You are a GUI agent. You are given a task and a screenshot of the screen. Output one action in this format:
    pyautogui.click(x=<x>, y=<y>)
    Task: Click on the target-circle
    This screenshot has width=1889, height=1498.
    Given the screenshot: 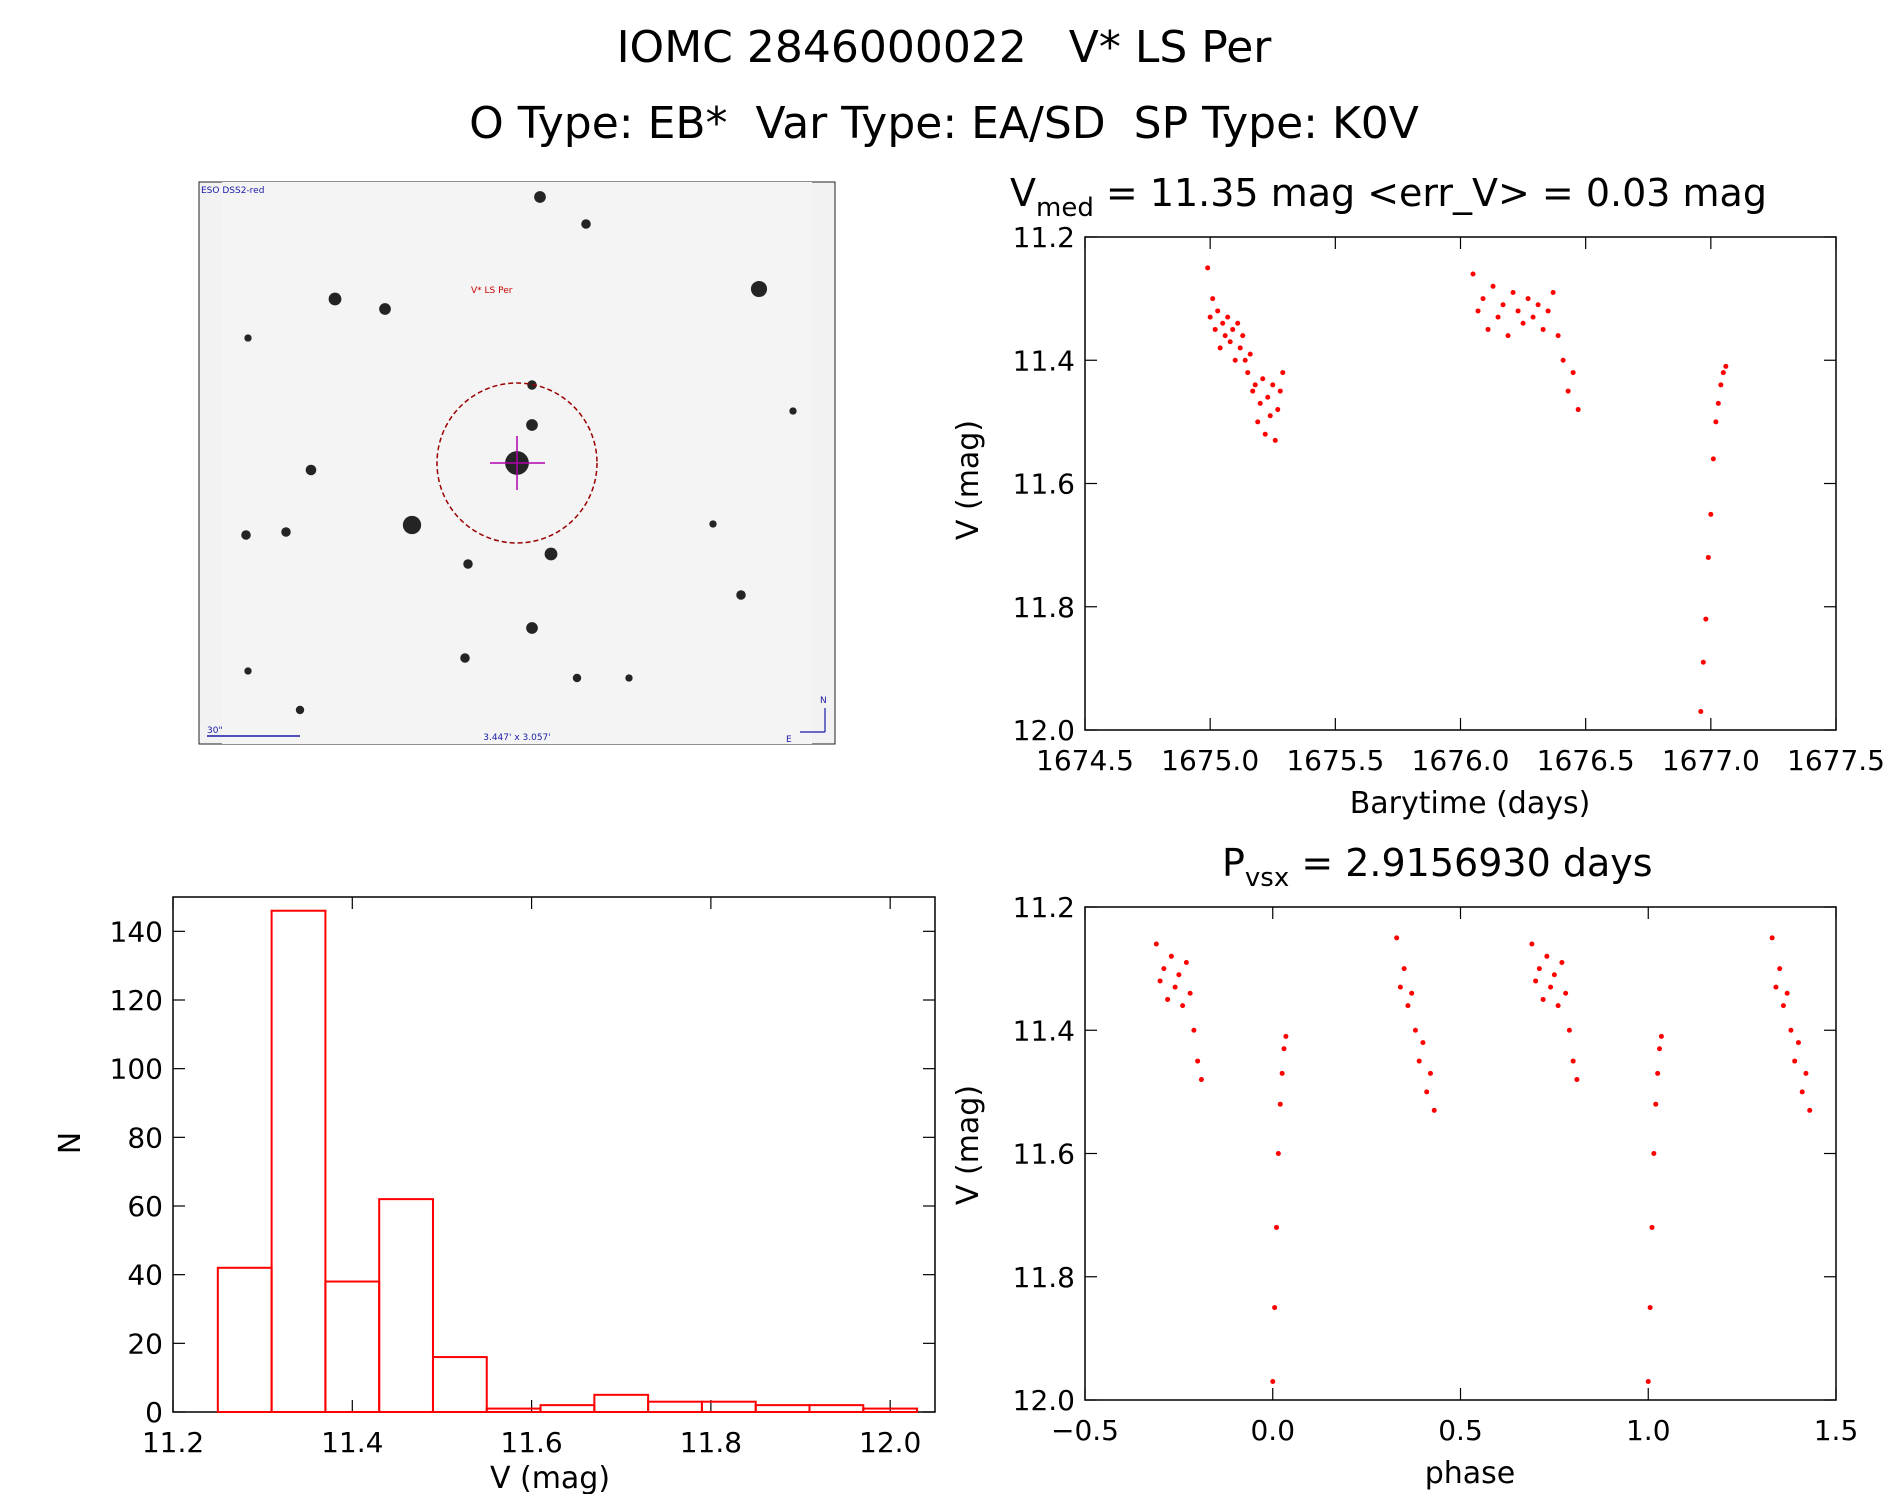 What is the action you would take?
    pyautogui.click(x=517, y=463)
    